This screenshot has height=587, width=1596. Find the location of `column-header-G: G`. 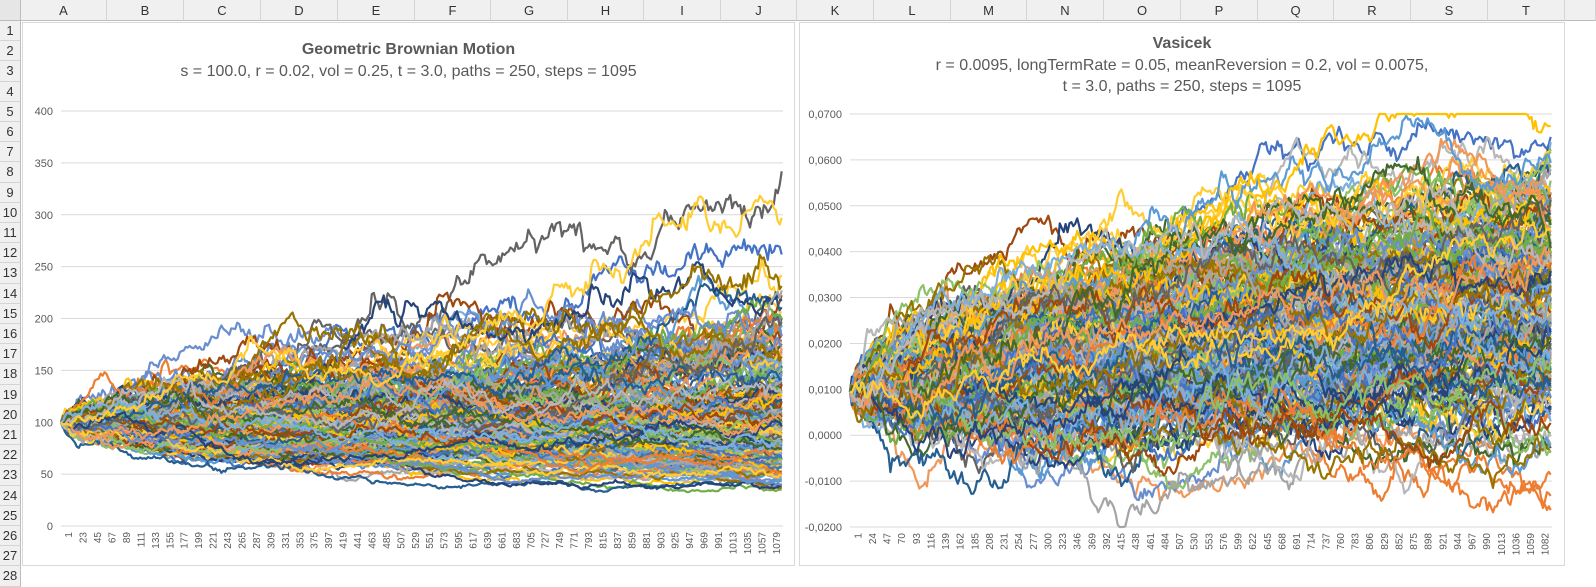

column-header-G: G is located at coordinates (529, 10).